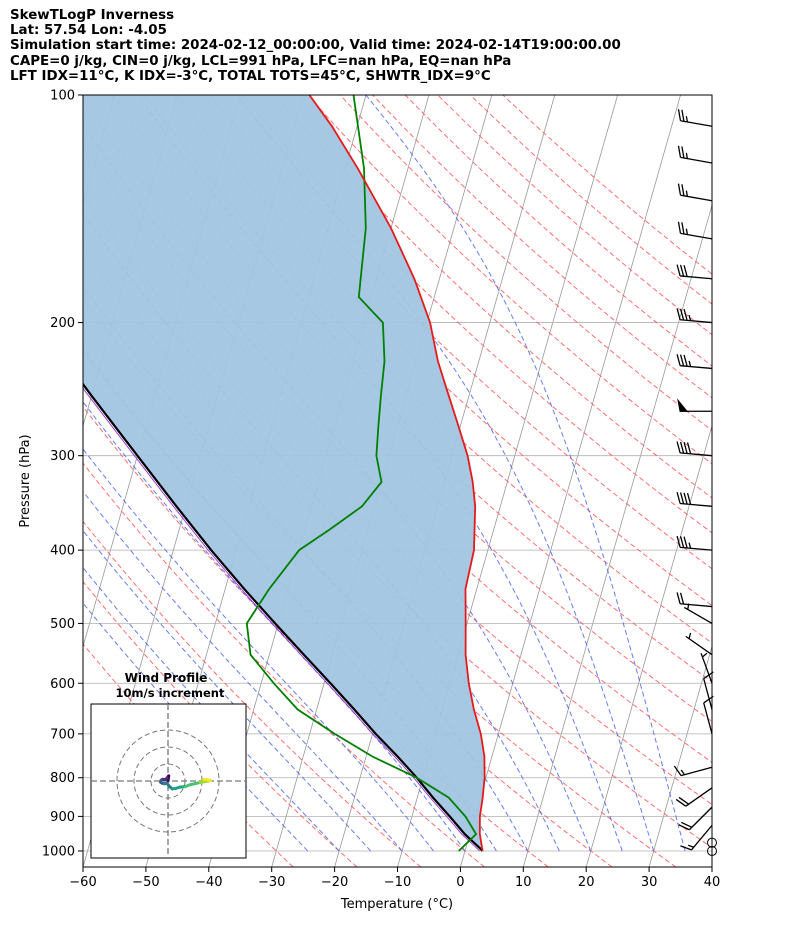 Image resolution: width=794 pixels, height=937 pixels. What do you see at coordinates (62, 323) in the screenshot?
I see `y-tick-label: 200` at bounding box center [62, 323].